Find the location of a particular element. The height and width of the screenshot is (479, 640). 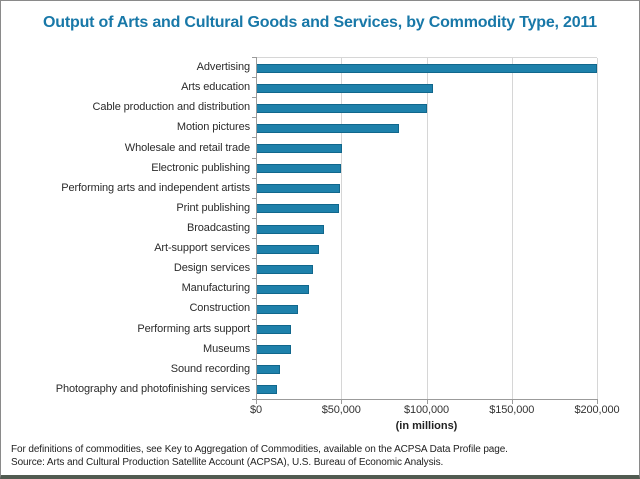

x-tick-label: $100,000 is located at coordinates (426, 410).